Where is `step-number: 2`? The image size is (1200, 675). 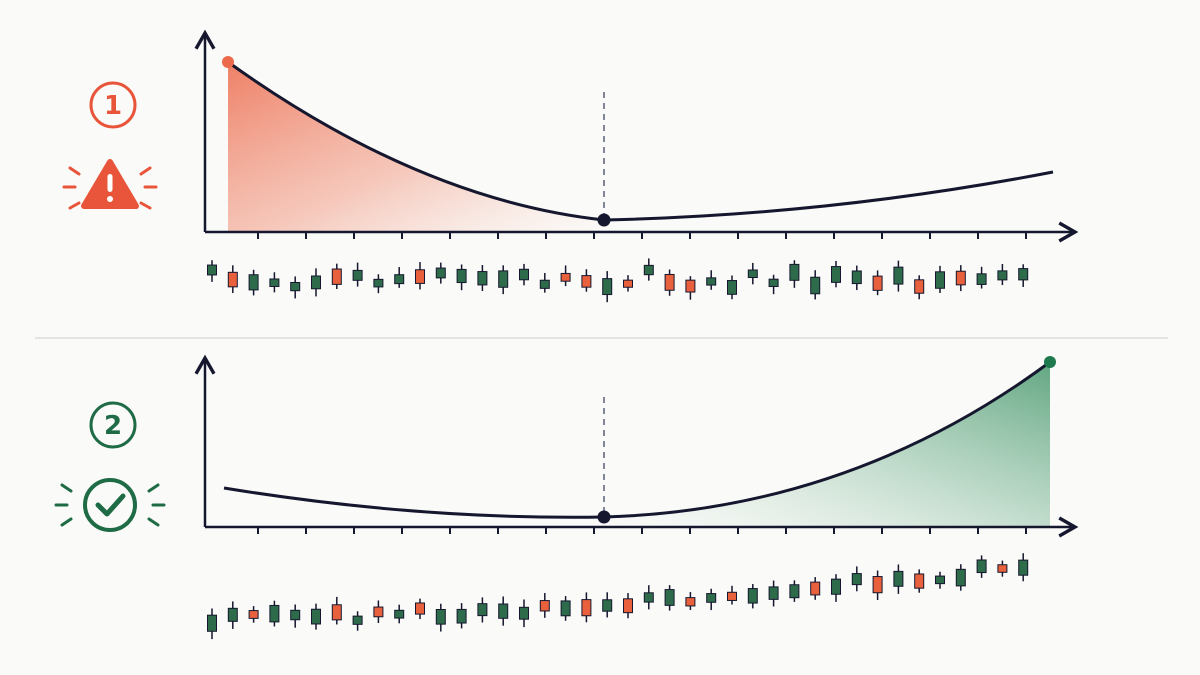 step-number: 2 is located at coordinates (113, 426).